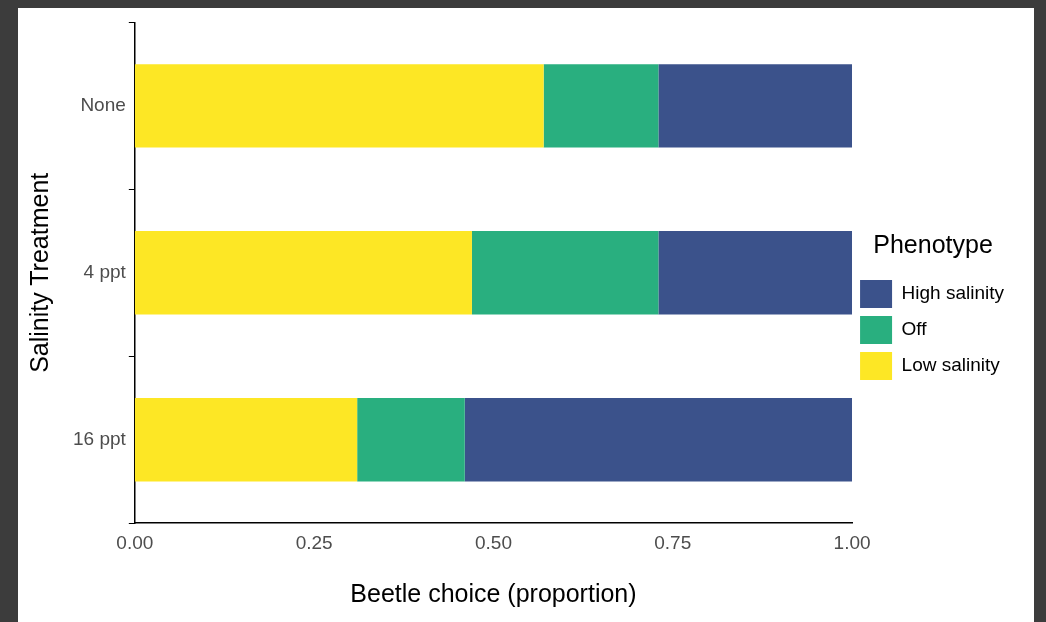 This screenshot has height=622, width=1046. I want to click on y-tick-label: None, so click(103, 105).